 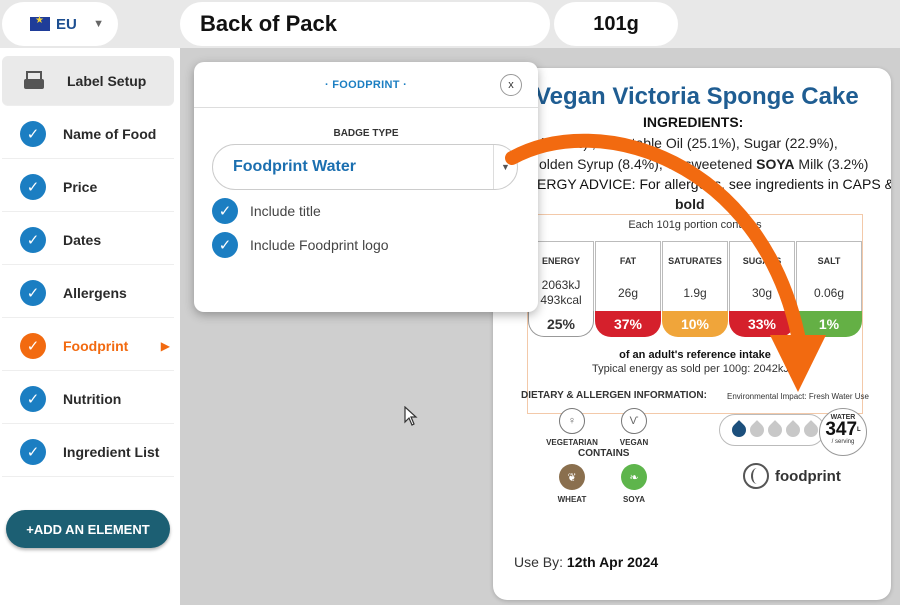 What do you see at coordinates (634, 477) in the screenshot?
I see `soya-icon: ❧` at bounding box center [634, 477].